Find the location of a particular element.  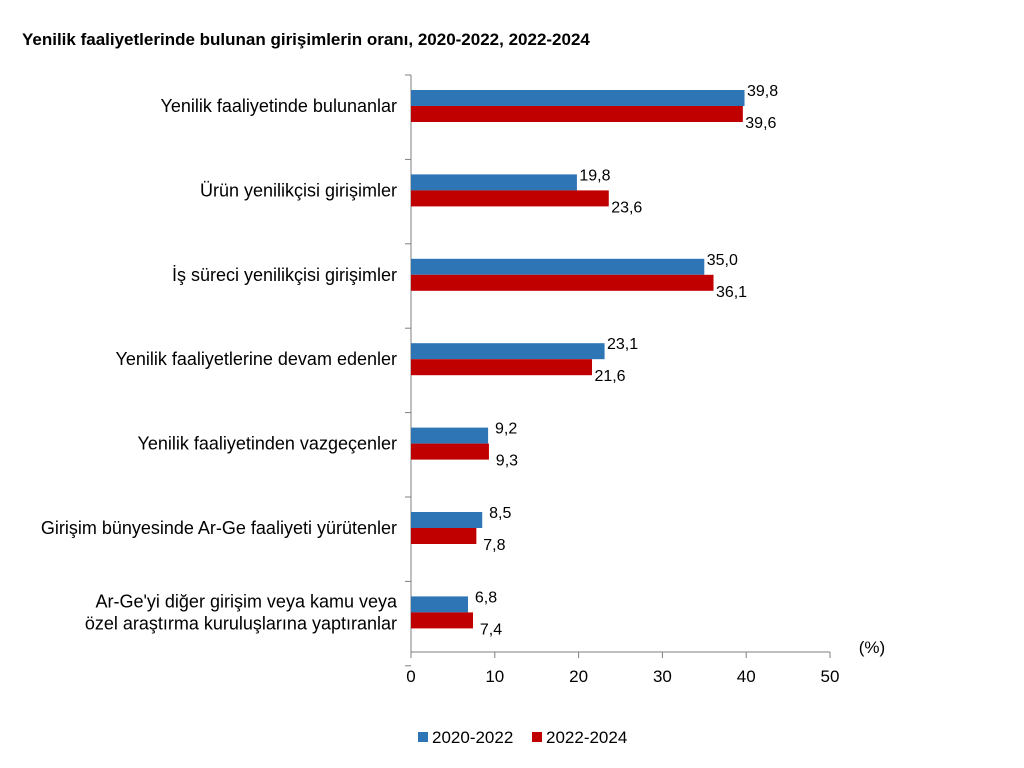

data-label: 6,8 is located at coordinates (486, 597).